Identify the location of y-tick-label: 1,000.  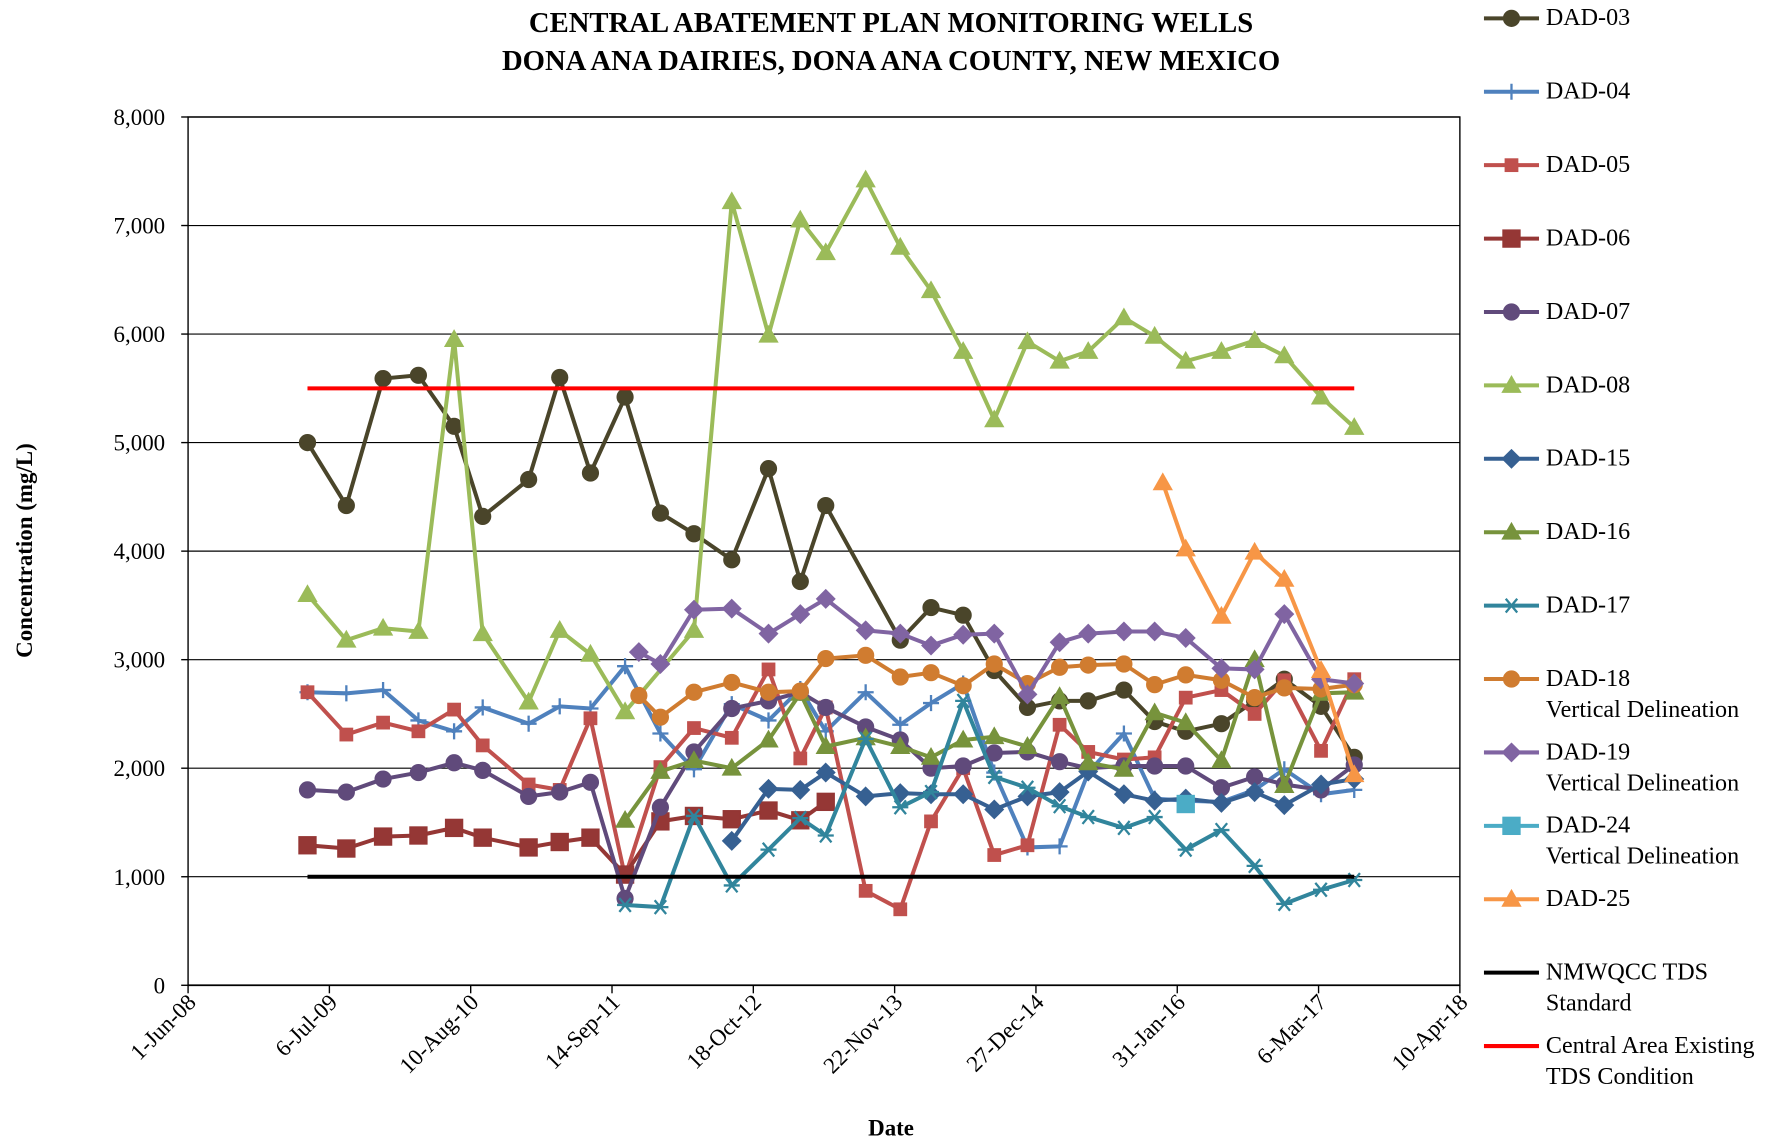
(140, 877).